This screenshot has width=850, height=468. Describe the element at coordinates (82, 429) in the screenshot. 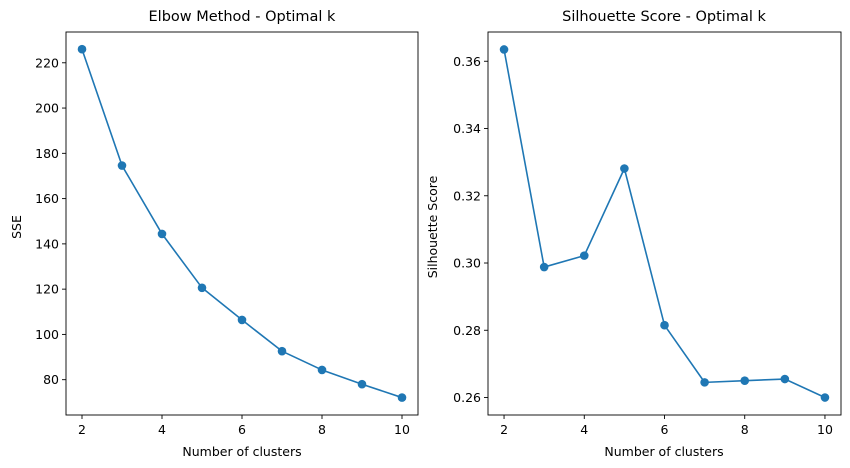

I see `elbow-x-tick-label: 2` at that location.